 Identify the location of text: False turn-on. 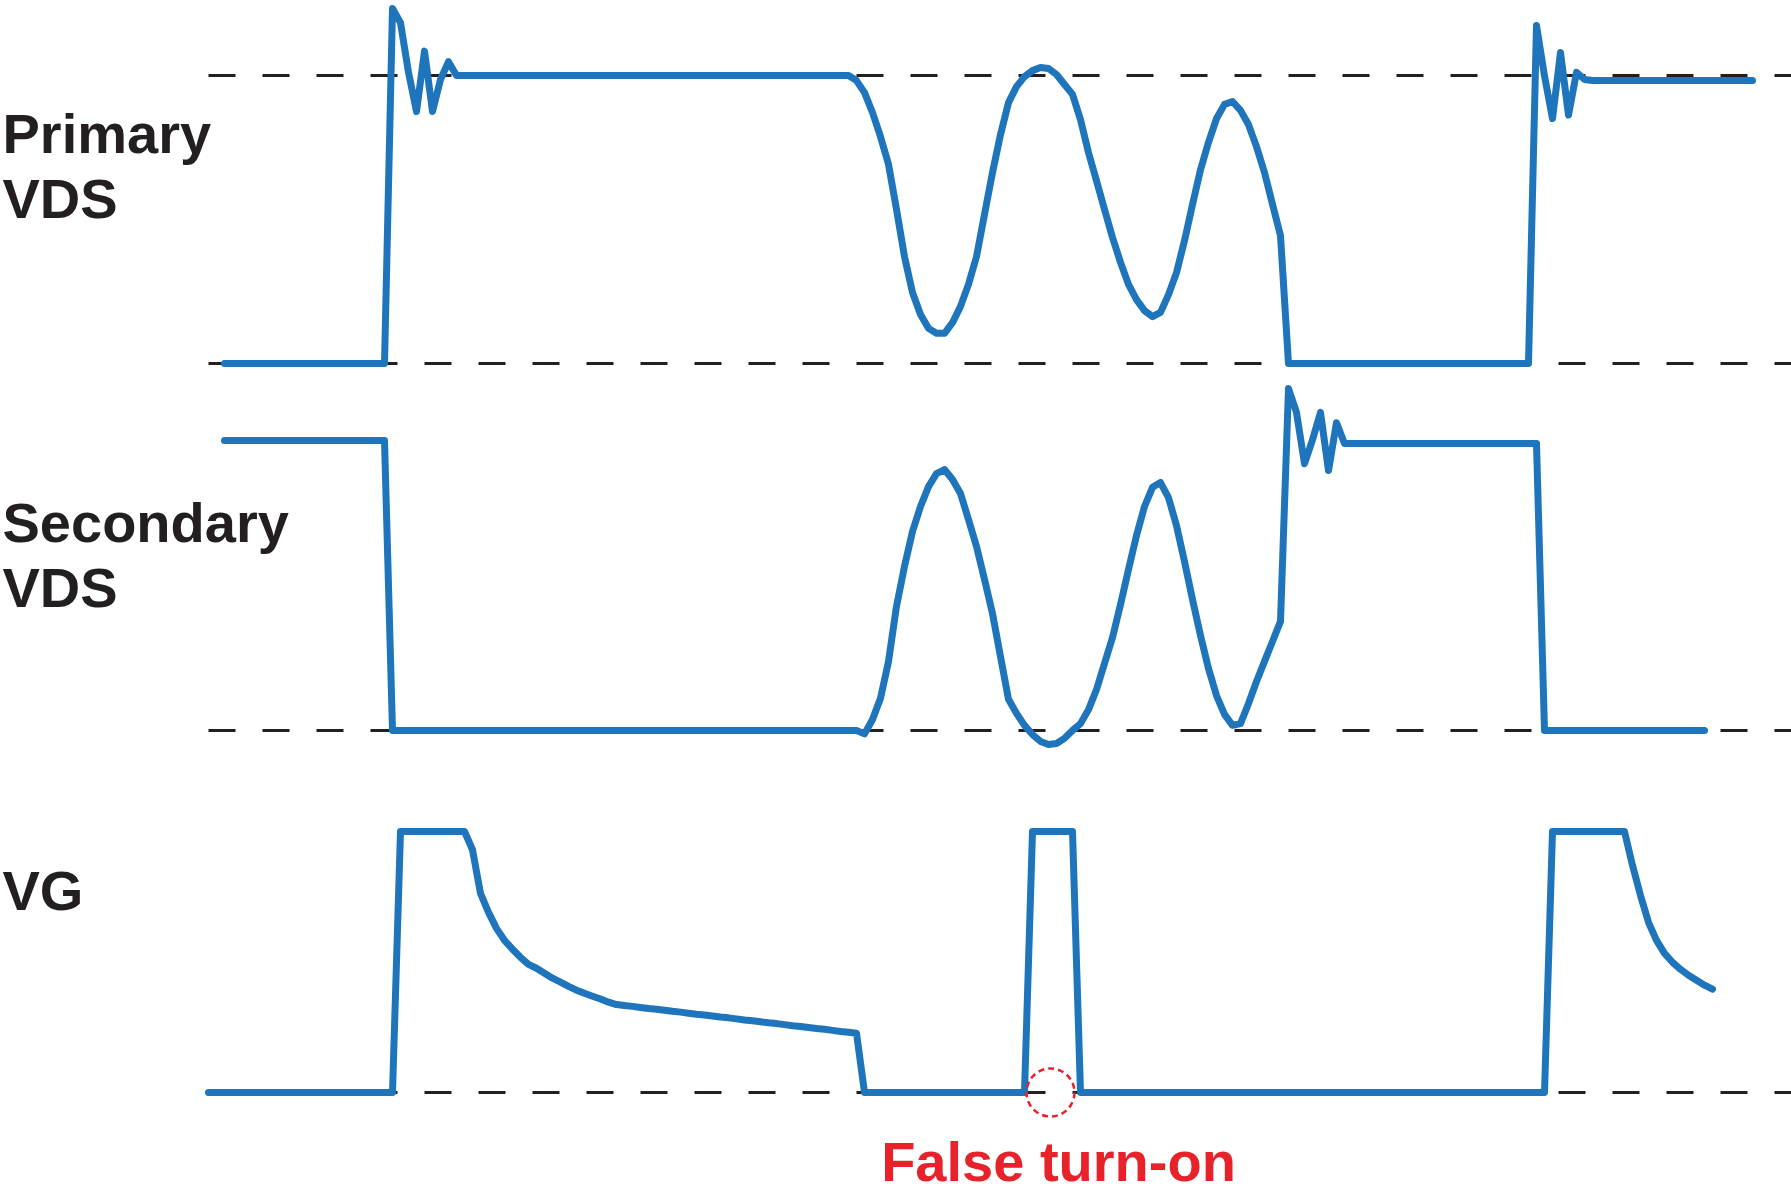
(1058, 1161).